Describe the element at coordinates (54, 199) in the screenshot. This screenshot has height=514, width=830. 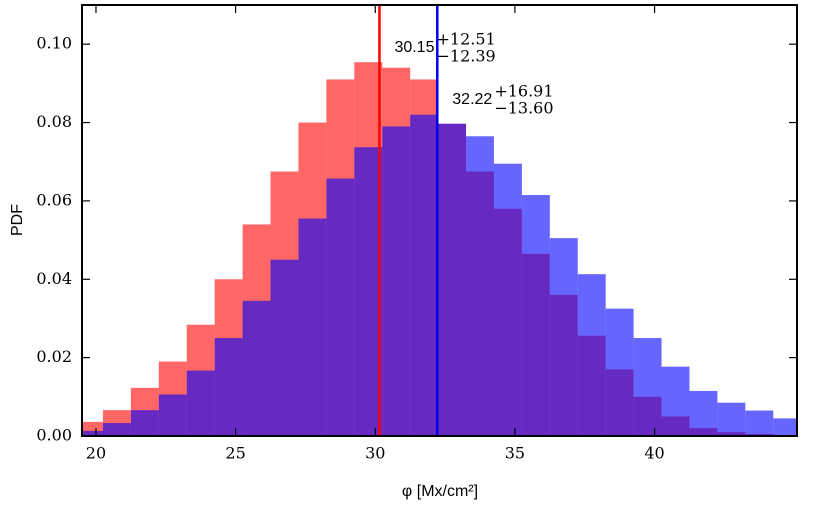
I see `y-tick-label: 0.06` at that location.